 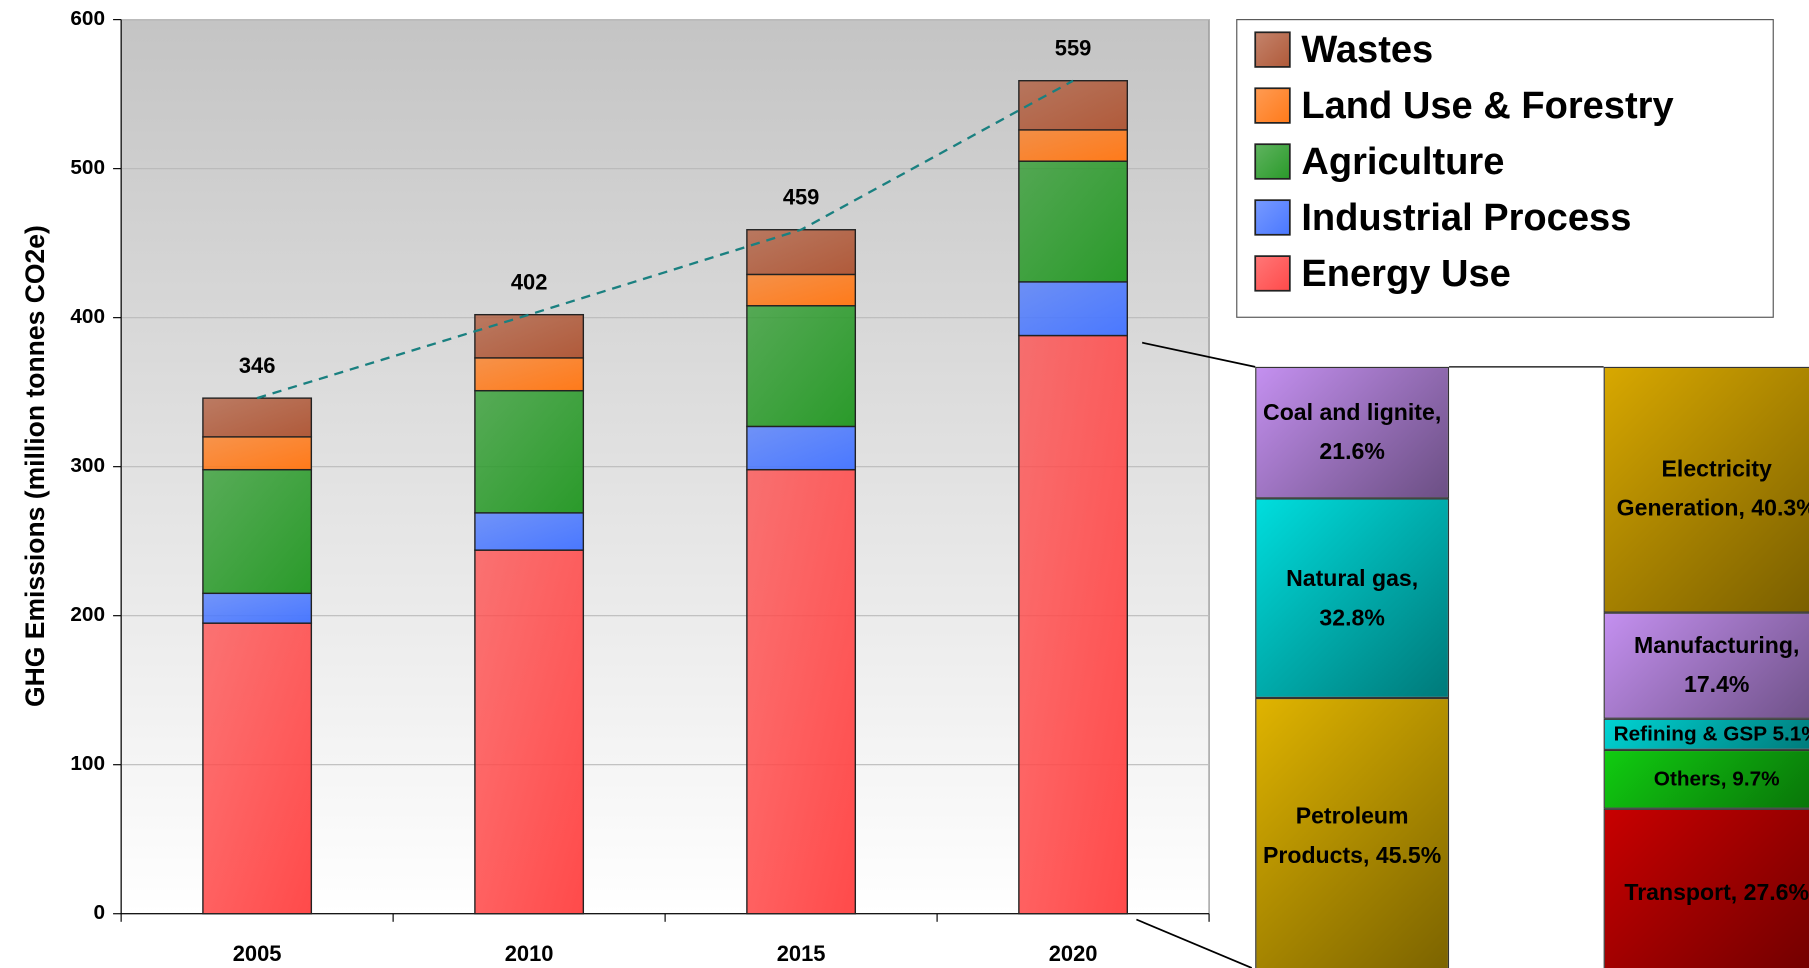 What do you see at coordinates (1487, 106) in the screenshot?
I see `legend-label: Land Use & Forestry` at bounding box center [1487, 106].